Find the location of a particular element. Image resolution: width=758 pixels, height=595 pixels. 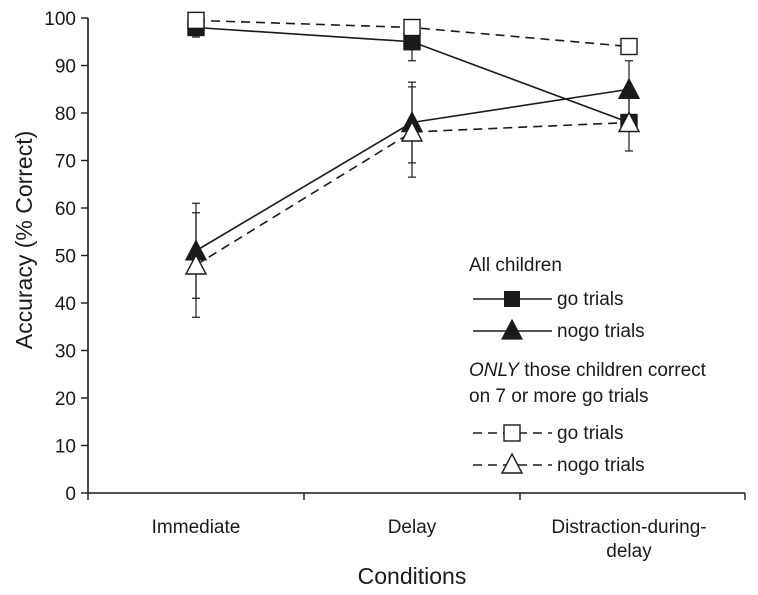

y-tick-label: 60 is located at coordinates (65, 209).